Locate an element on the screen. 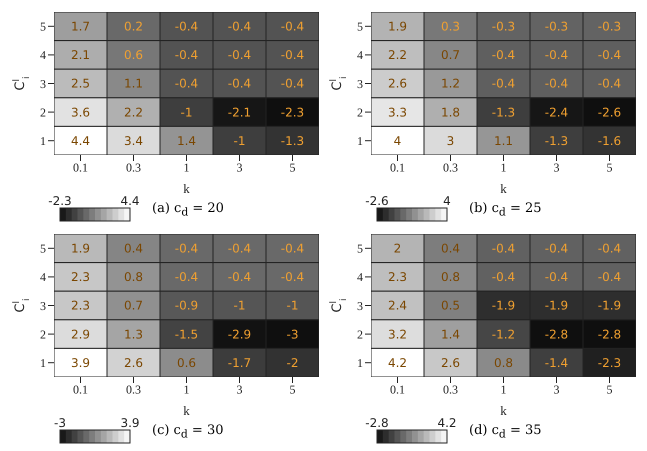 The image size is (647, 451). data-label: 1.8 is located at coordinates (450, 112).